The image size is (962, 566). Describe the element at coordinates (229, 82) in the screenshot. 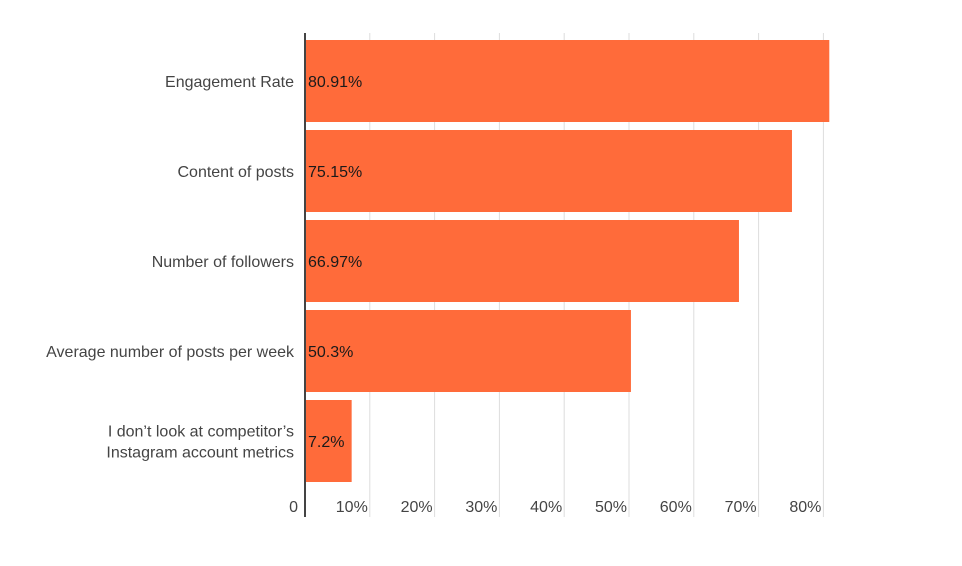

I see `category-label: Engagement Rate` at that location.